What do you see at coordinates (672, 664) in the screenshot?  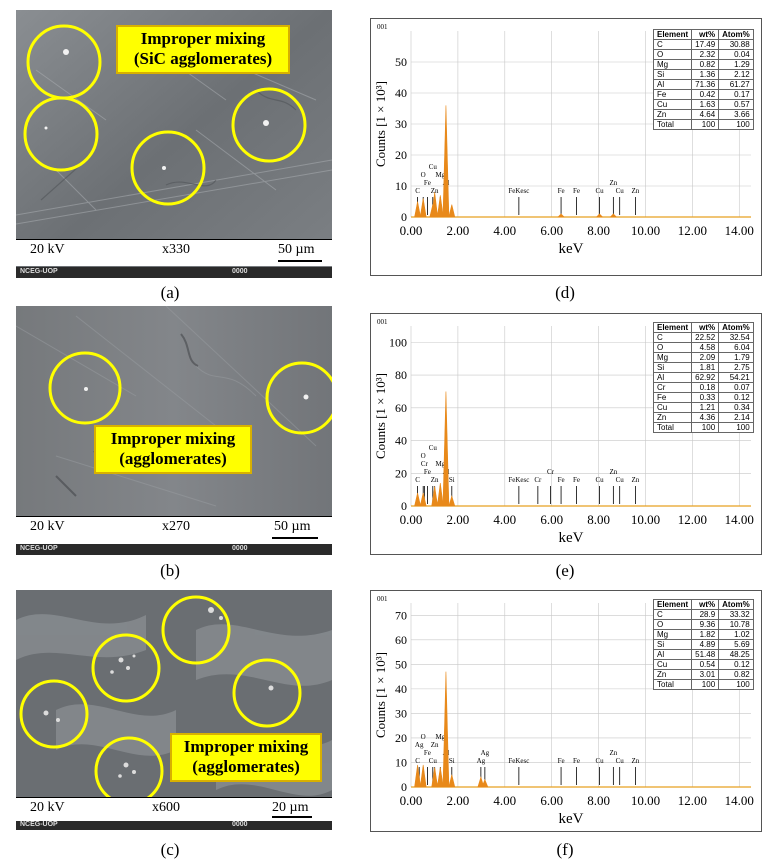 I see `table-cell: Cu` at bounding box center [672, 664].